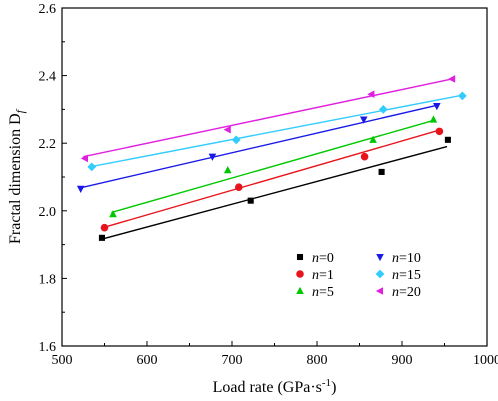 Image resolution: width=498 pixels, height=401 pixels. Describe the element at coordinates (48, 9) in the screenshot. I see `y-tick-label: 2.6` at that location.